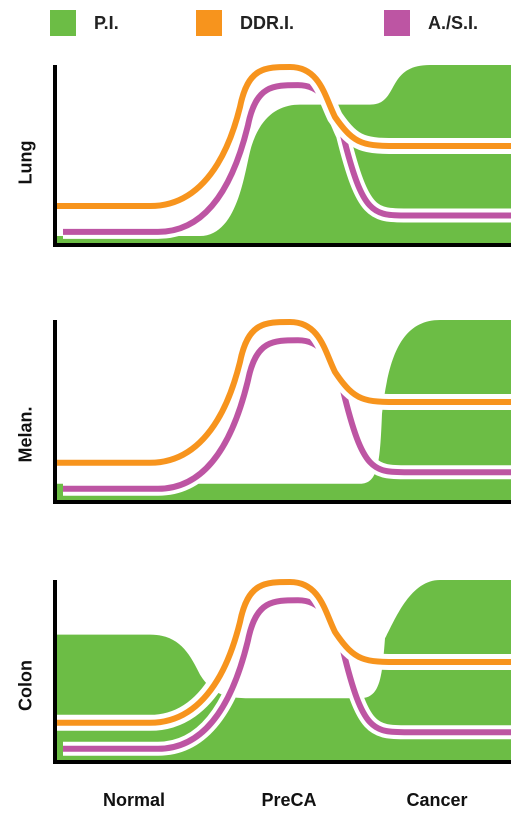 This screenshot has width=511, height=813. I want to click on panel-label-lung: Lung, so click(25, 162).